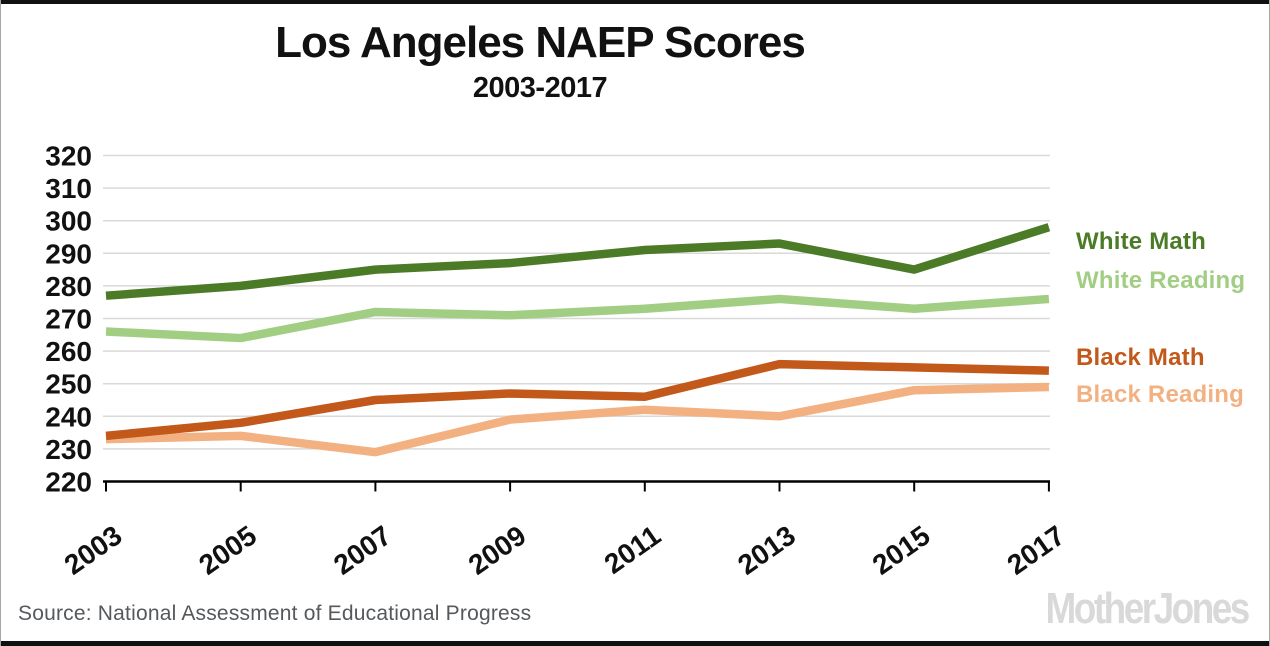 This screenshot has width=1270, height=646. Describe the element at coordinates (68, 482) in the screenshot. I see `y-tick-label-220: 220` at that location.